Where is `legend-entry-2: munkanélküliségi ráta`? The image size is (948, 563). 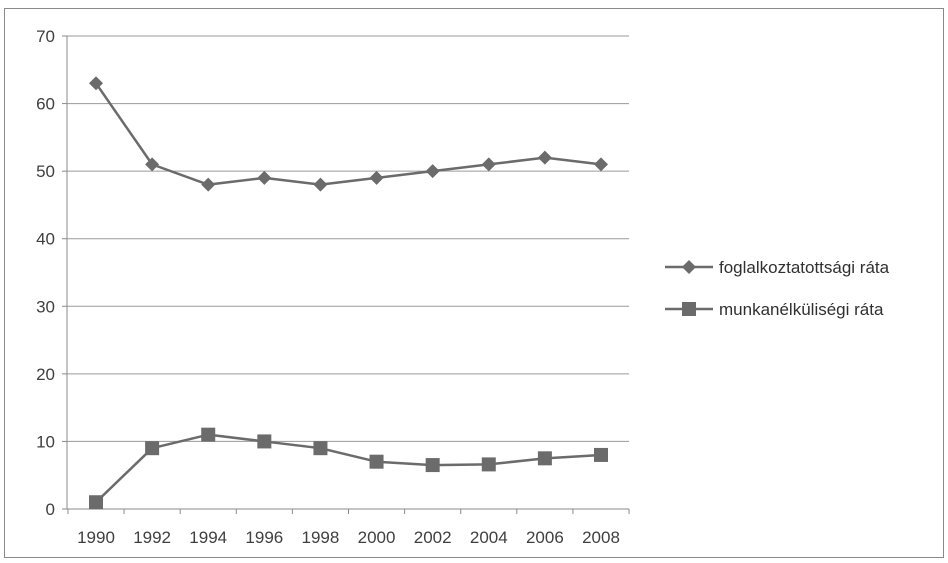
legend-entry-2: munkanélküliségi ráta is located at coordinates (774, 309).